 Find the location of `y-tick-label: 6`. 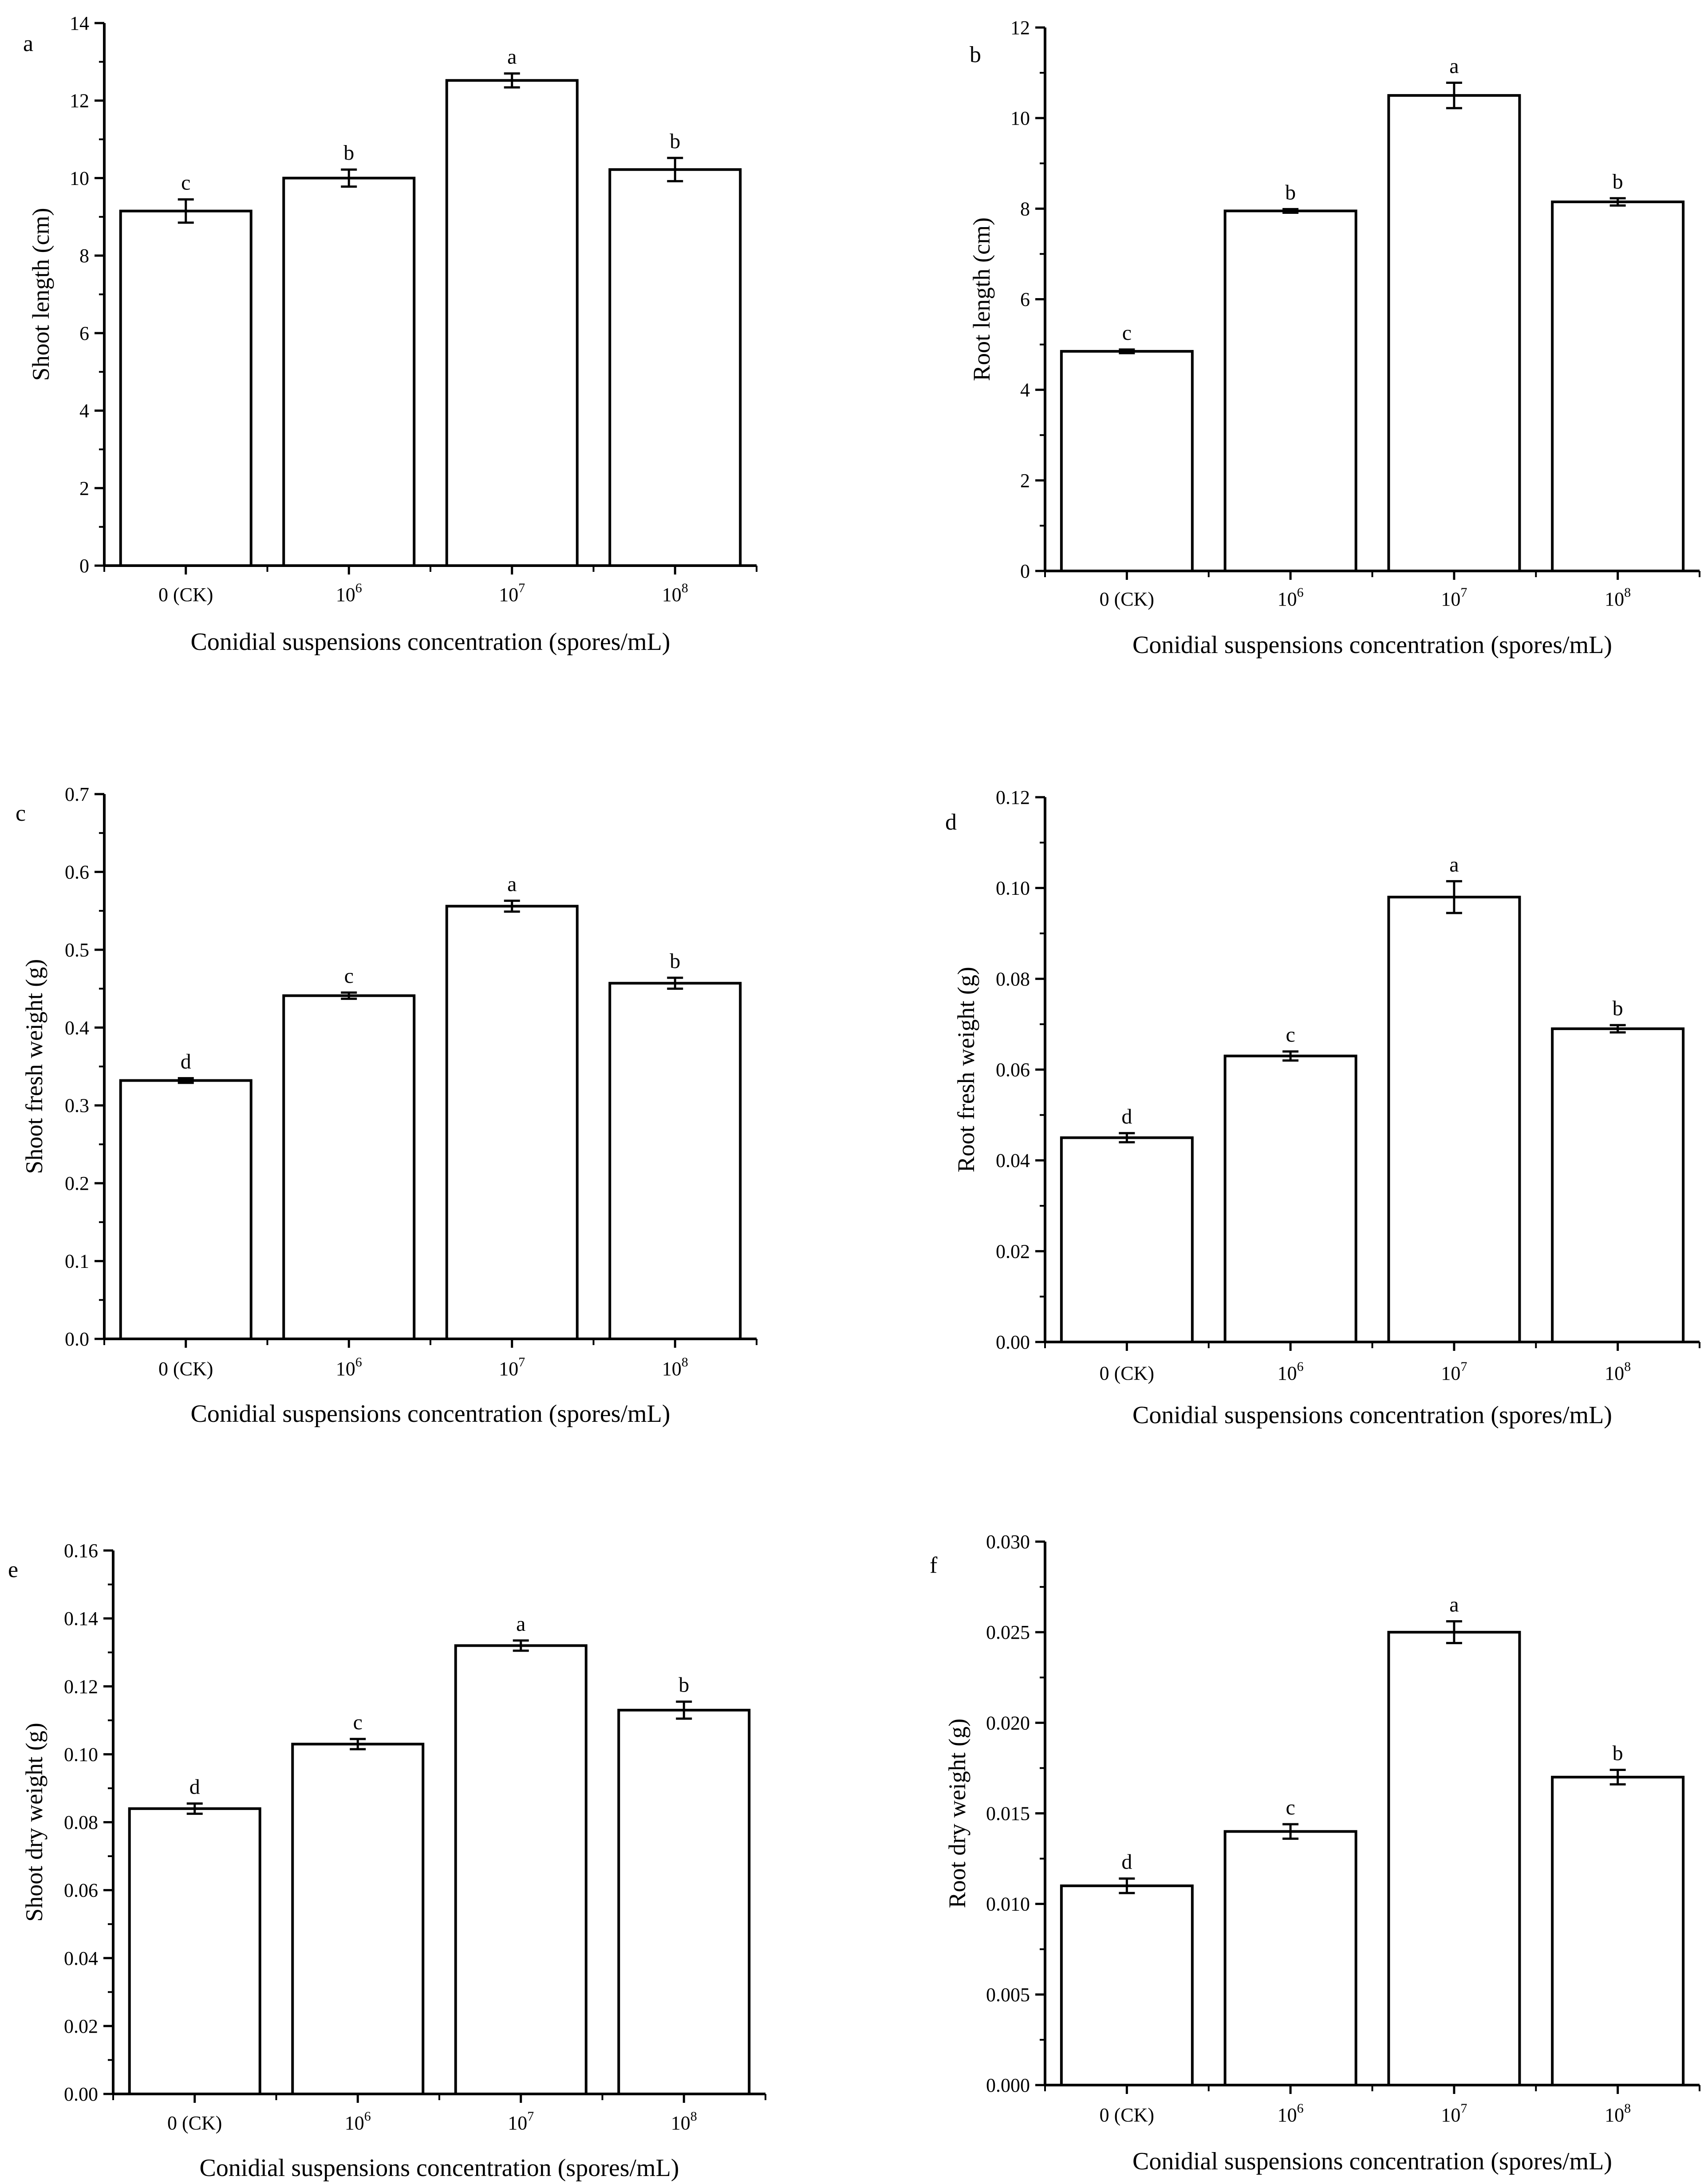

y-tick-label: 6 is located at coordinates (84, 333).